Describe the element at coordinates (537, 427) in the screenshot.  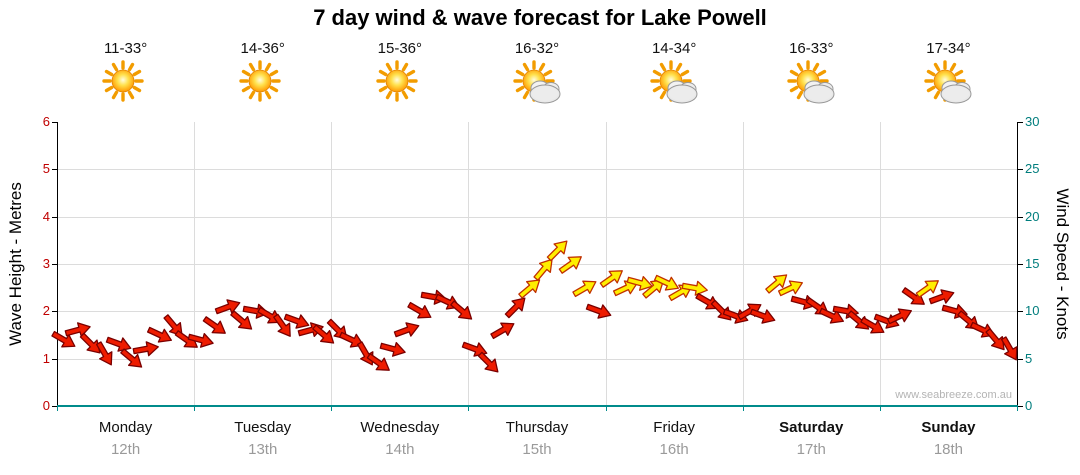
I see `day-name: Thursday` at that location.